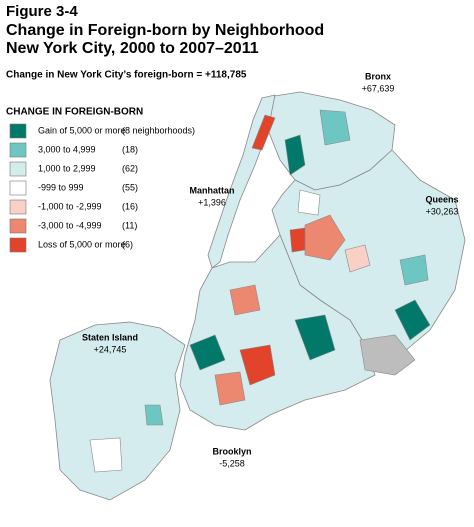 The width and height of the screenshot is (474, 527). Describe the element at coordinates (130, 187) in the screenshot. I see `legend-count: (55)` at that location.